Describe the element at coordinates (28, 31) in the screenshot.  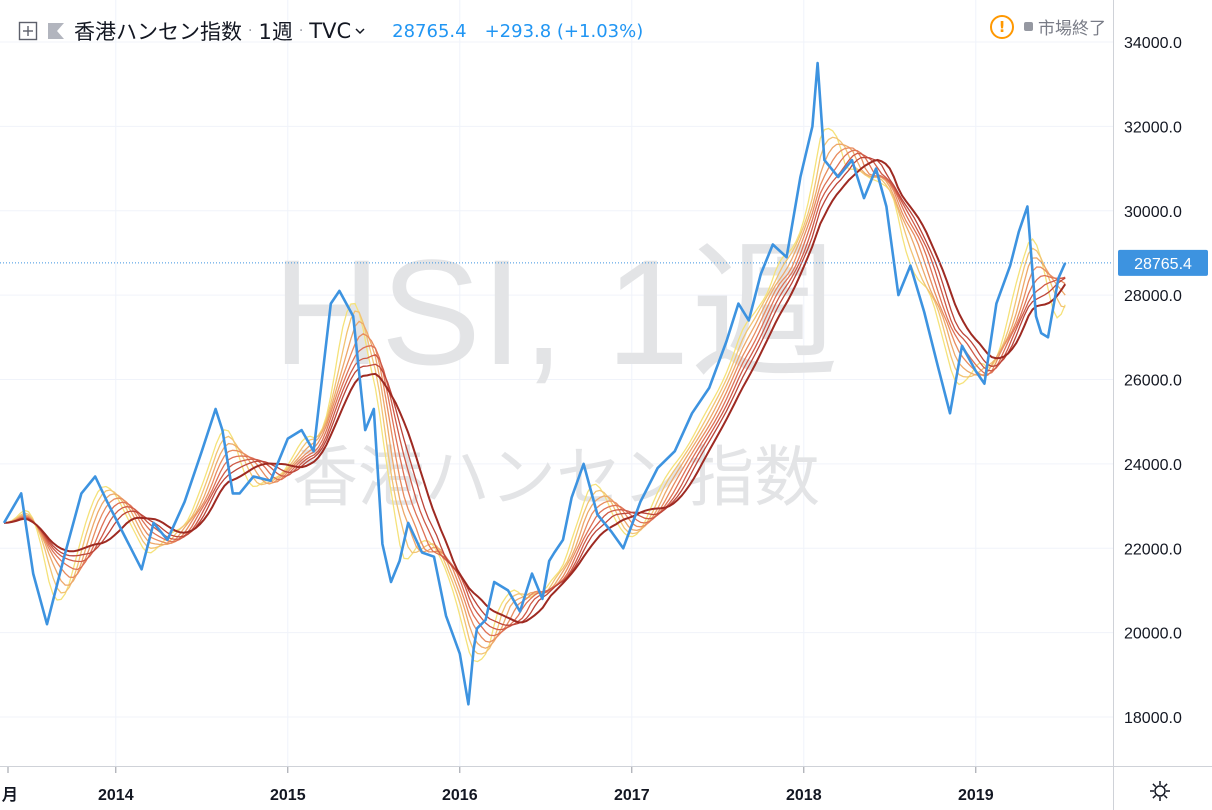
I see `plus-square-icon` at that location.